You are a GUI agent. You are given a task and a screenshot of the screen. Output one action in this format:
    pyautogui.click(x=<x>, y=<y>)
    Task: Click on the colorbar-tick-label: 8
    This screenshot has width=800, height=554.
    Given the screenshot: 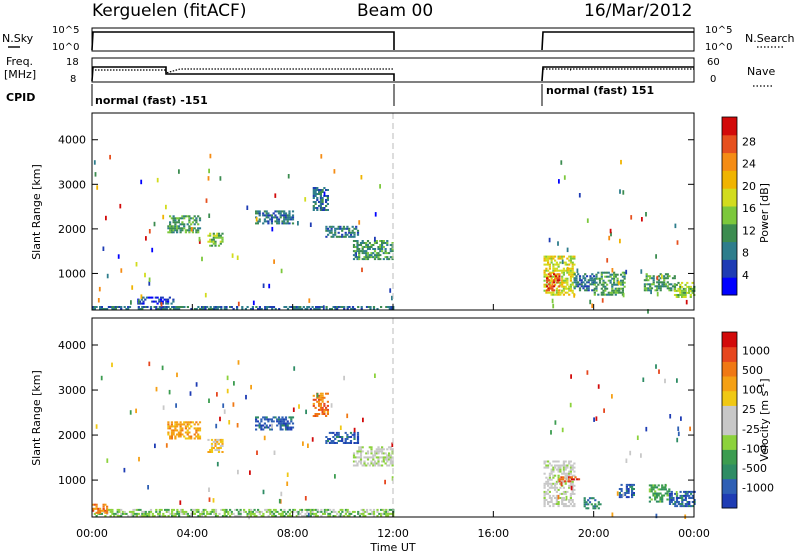 What is the action you would take?
    pyautogui.click(x=745, y=253)
    